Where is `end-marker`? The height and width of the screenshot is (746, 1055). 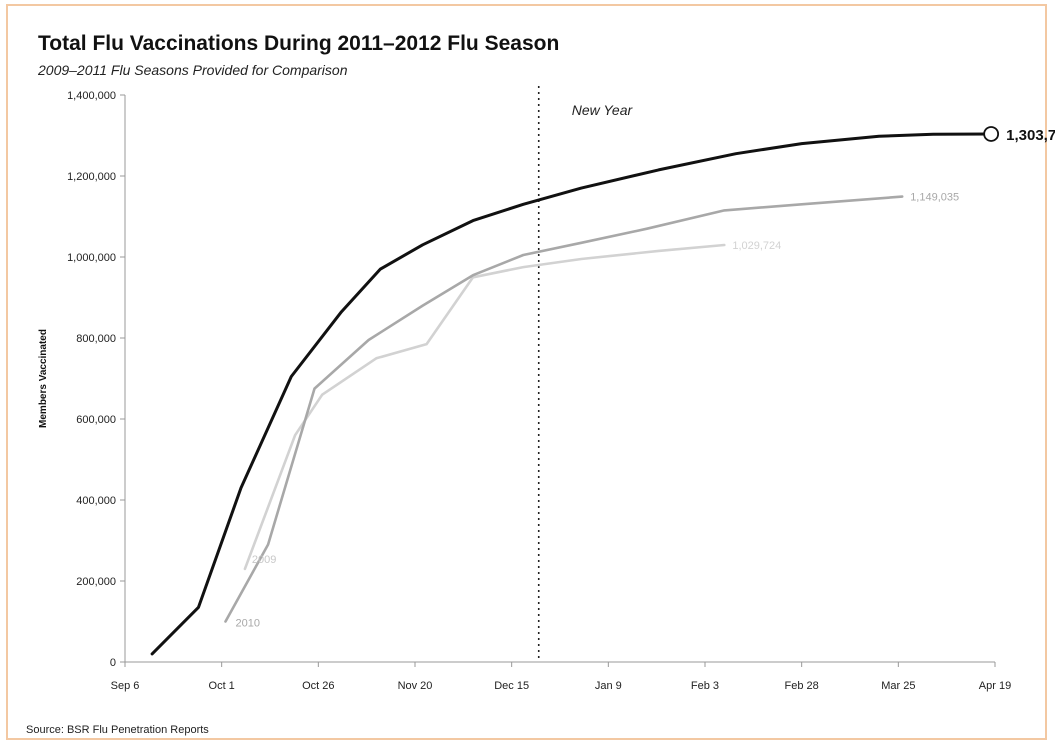
end-marker is located at coordinates (991, 134).